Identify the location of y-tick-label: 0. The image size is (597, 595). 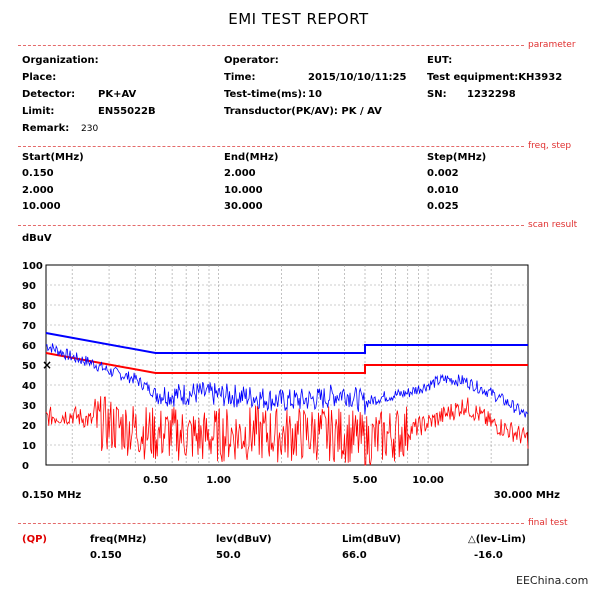
(25, 466).